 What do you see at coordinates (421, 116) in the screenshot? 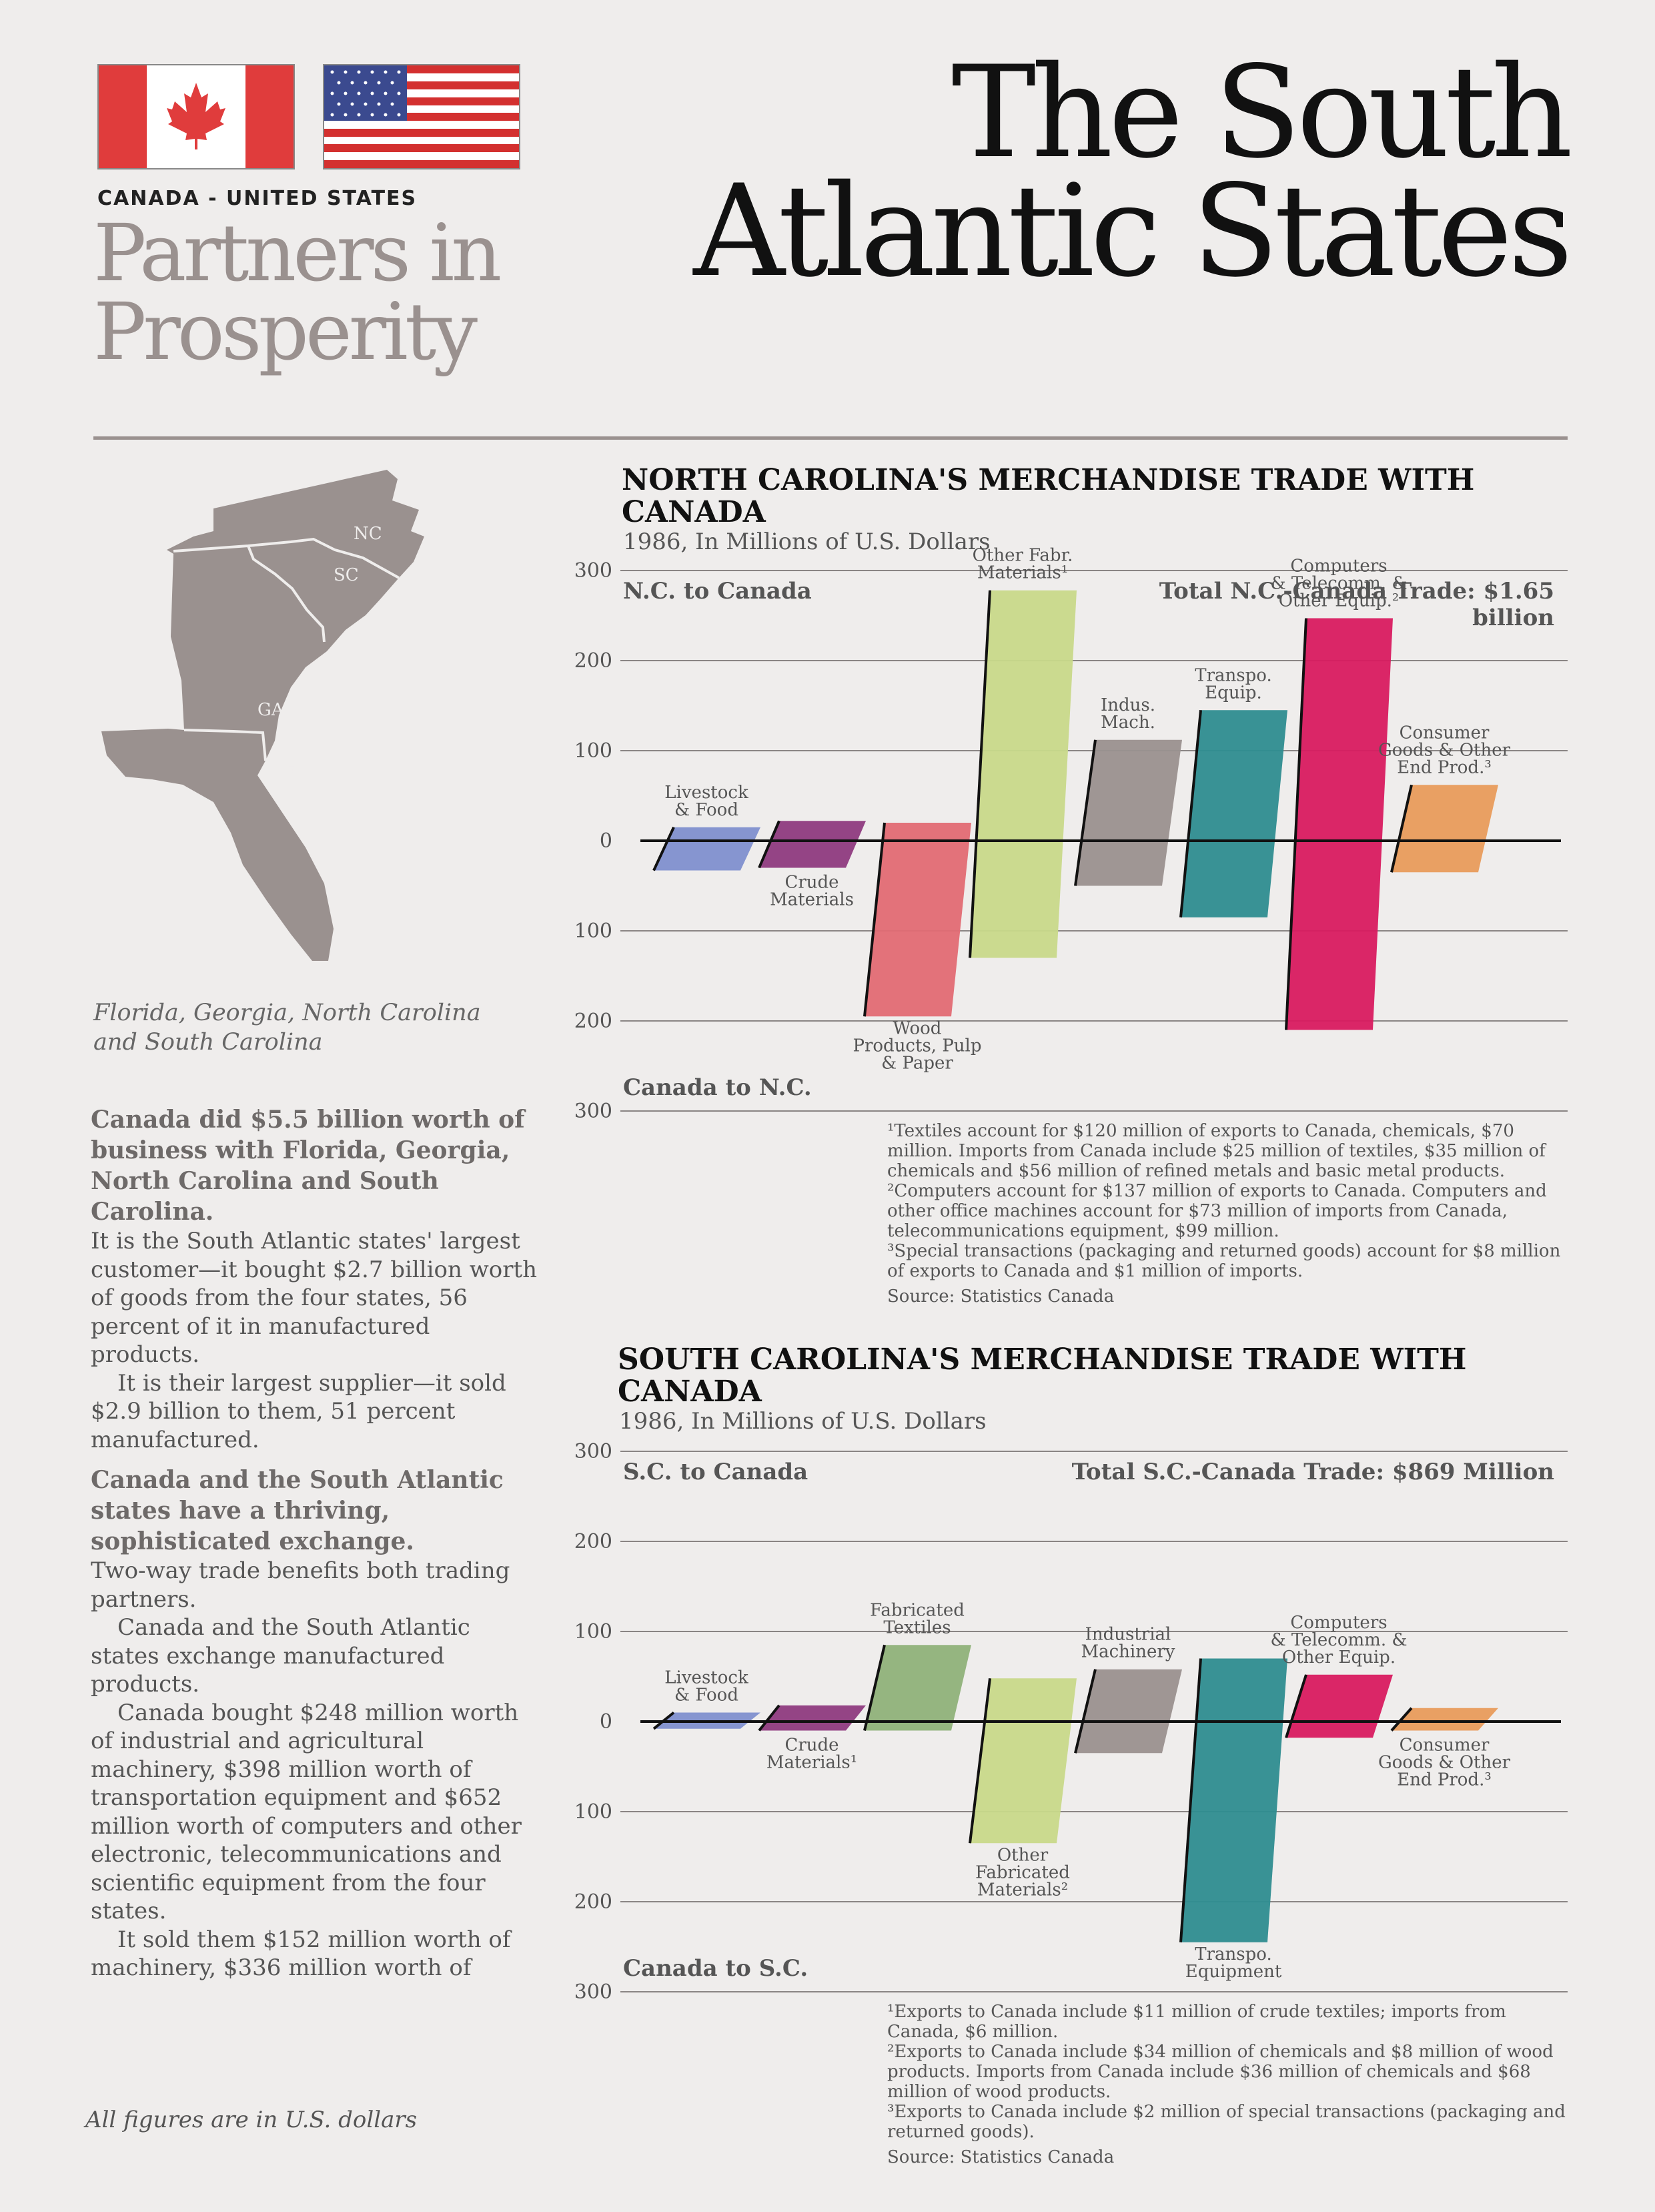
I see `usa-flag-icon` at bounding box center [421, 116].